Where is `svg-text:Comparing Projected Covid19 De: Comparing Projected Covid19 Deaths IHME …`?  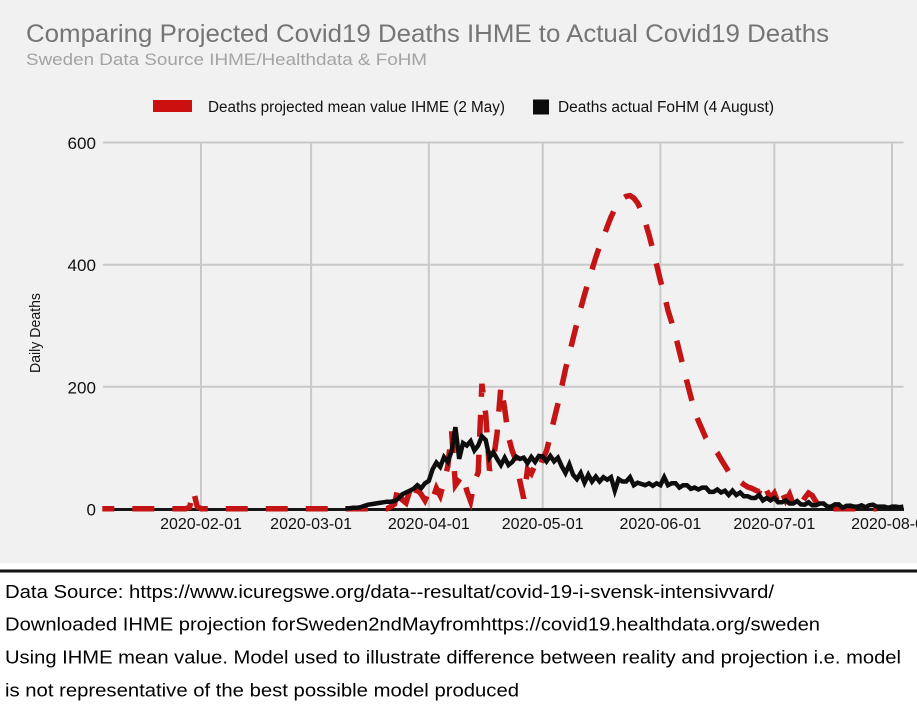 svg-text:Comparing Projected Covid19 De: Comparing Projected Covid19 Deaths IHME … is located at coordinates (427, 34).